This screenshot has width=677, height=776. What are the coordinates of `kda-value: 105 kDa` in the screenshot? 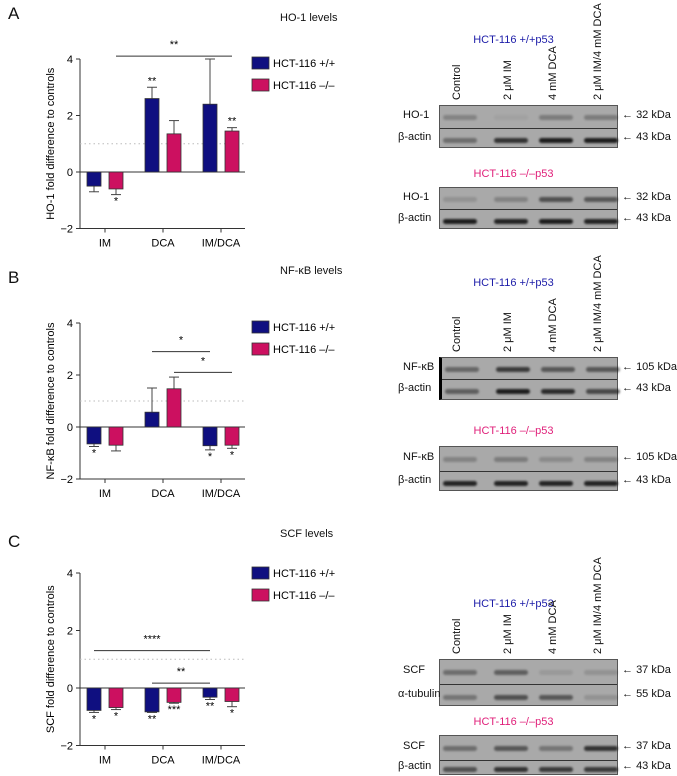 It's located at (656, 366).